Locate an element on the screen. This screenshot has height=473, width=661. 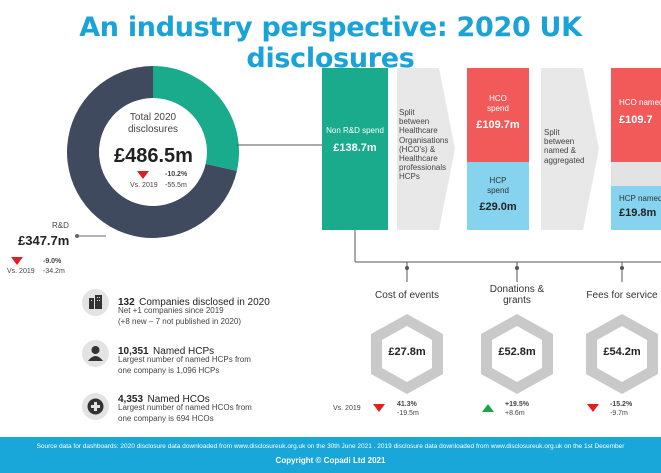
total-change-pct: -10.2% is located at coordinates (176, 174).